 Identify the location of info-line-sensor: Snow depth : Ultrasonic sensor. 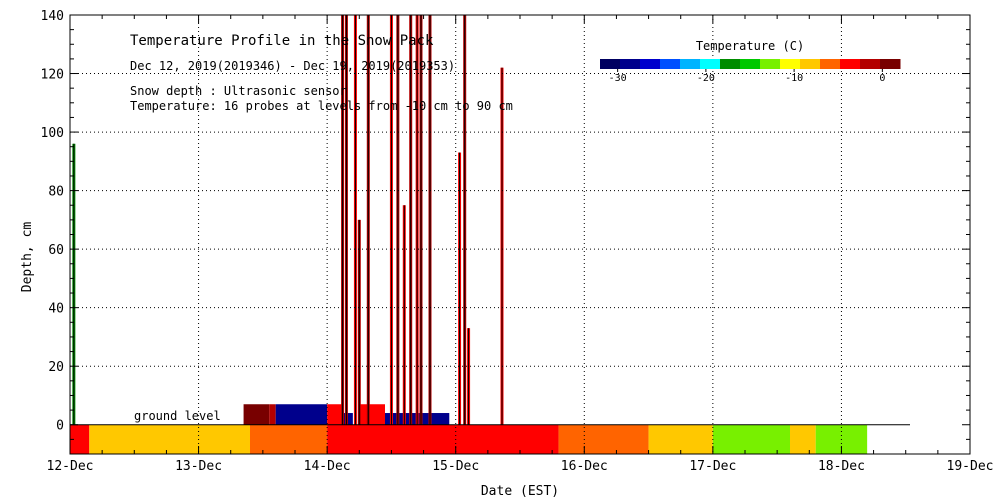
(238, 91).